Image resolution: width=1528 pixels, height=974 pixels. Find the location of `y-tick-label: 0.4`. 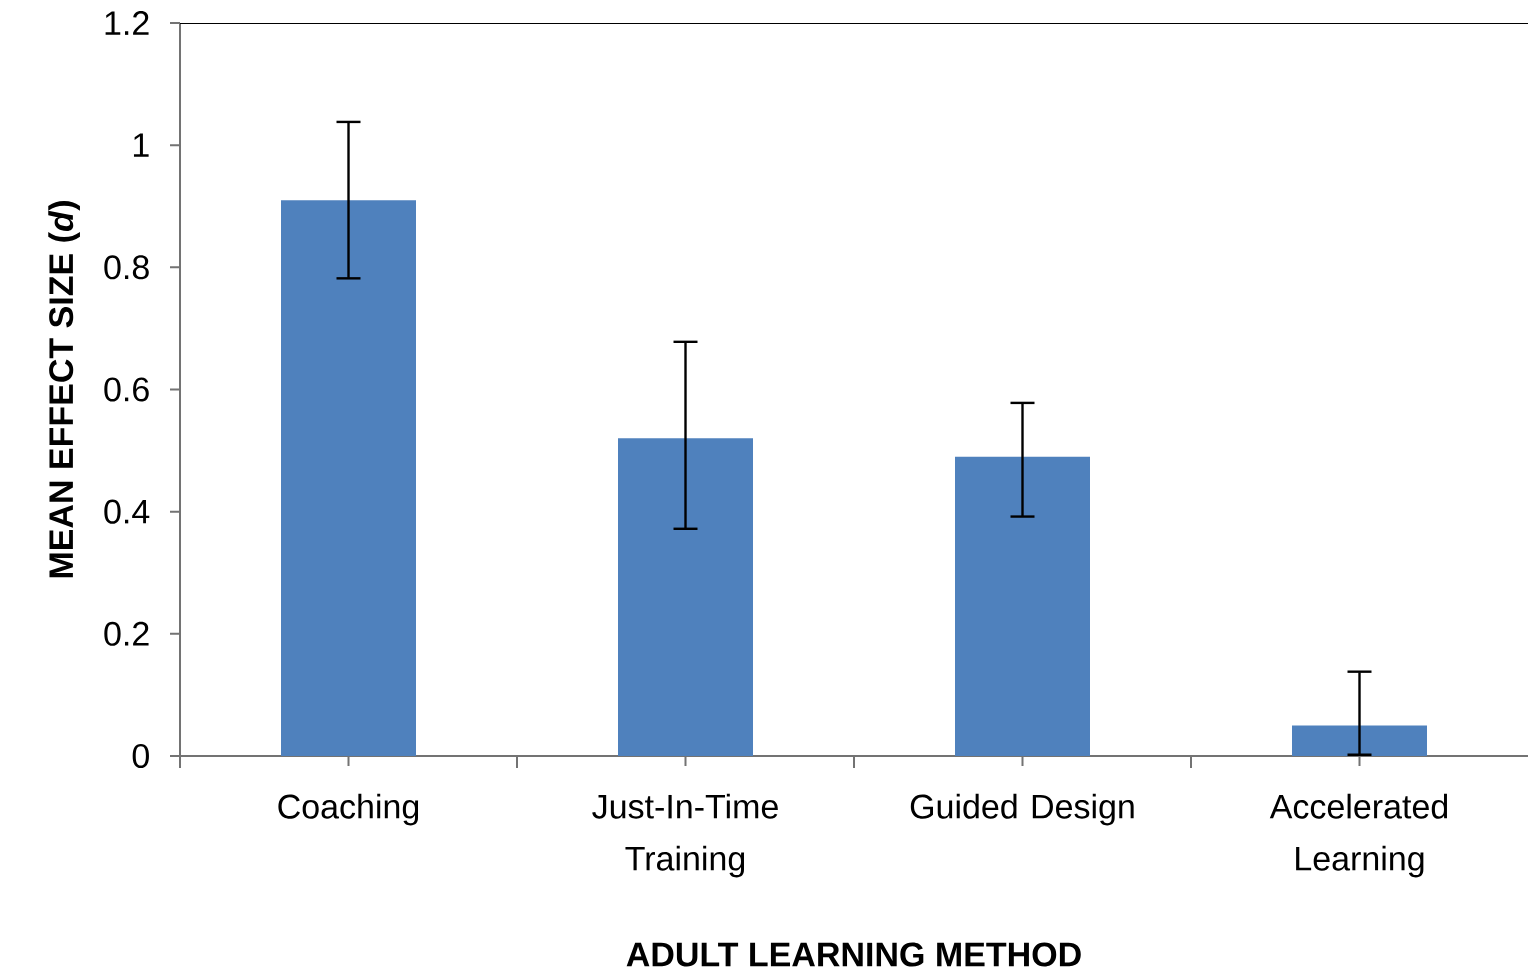

y-tick-label: 0.4 is located at coordinates (127, 511).